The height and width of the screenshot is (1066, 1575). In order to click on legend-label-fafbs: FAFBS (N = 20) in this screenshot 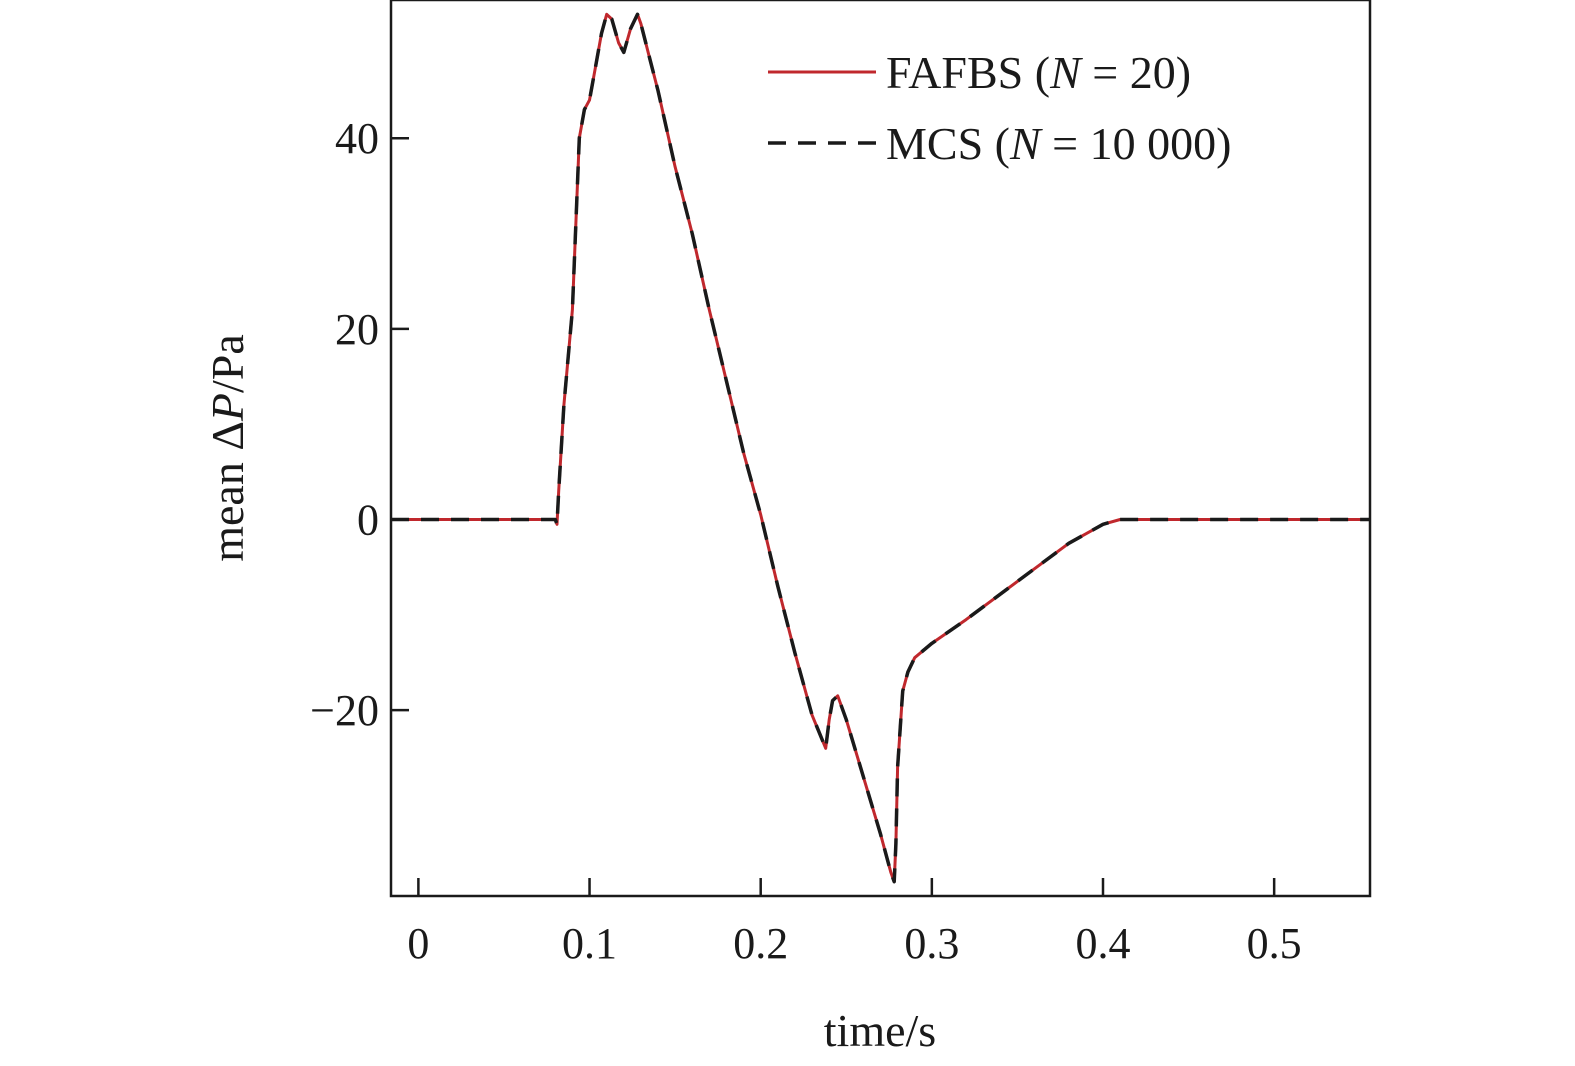, I will do `click(1038, 72)`.